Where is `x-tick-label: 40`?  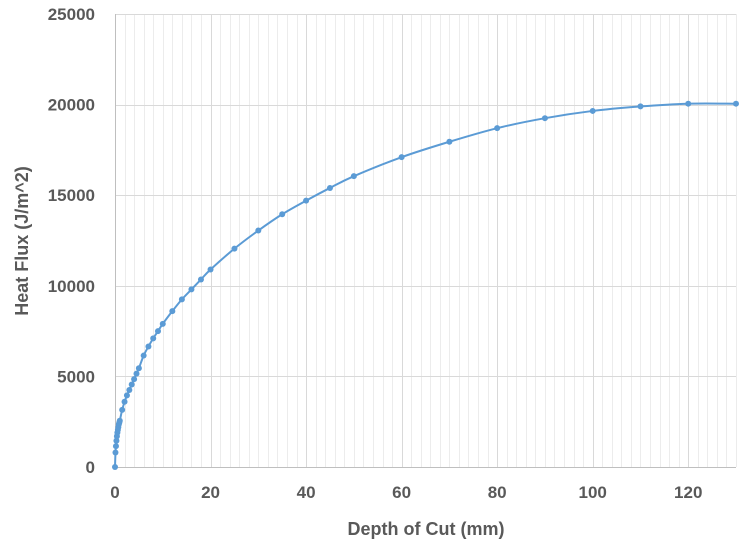 x-tick-label: 40 is located at coordinates (306, 492).